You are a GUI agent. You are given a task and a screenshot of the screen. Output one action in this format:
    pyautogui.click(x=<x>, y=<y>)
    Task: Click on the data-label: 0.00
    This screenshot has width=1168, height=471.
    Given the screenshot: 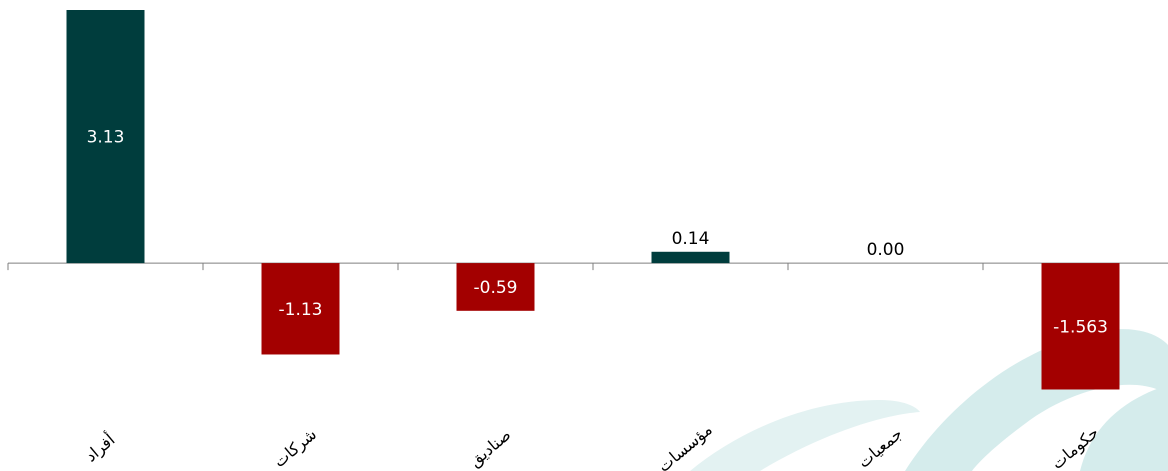 What is the action you would take?
    pyautogui.click(x=886, y=250)
    